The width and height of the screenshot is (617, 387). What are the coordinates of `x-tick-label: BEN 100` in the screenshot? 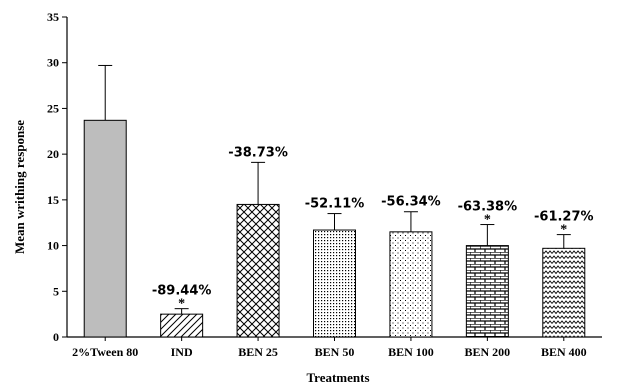 It's located at (411, 352).